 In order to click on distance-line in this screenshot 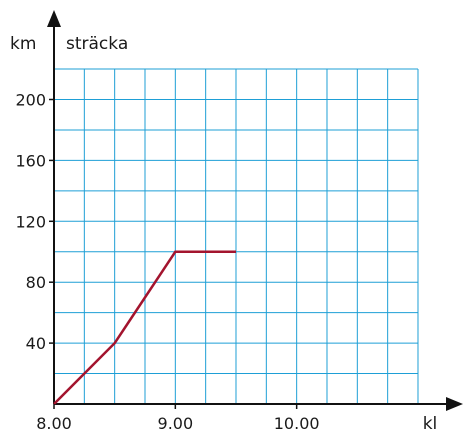, I will do `click(144, 327)`.